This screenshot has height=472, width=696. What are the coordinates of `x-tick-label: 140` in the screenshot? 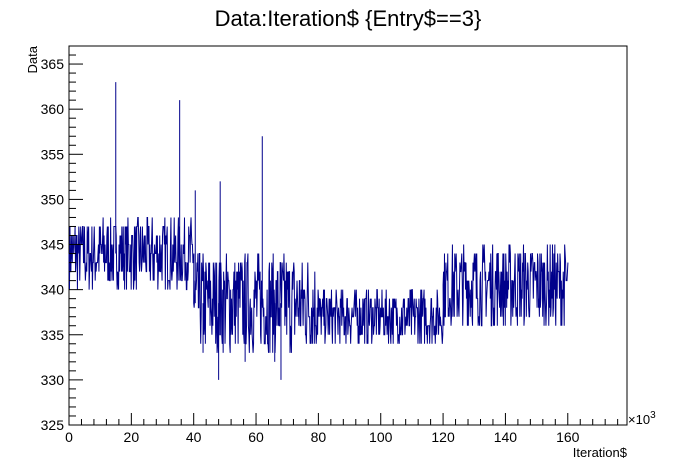 It's located at (506, 437).